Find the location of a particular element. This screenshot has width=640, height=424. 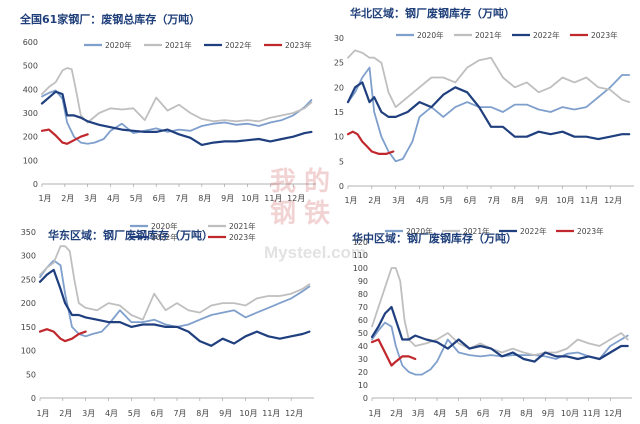

x-tick-label: 5月 is located at coordinates (136, 198).